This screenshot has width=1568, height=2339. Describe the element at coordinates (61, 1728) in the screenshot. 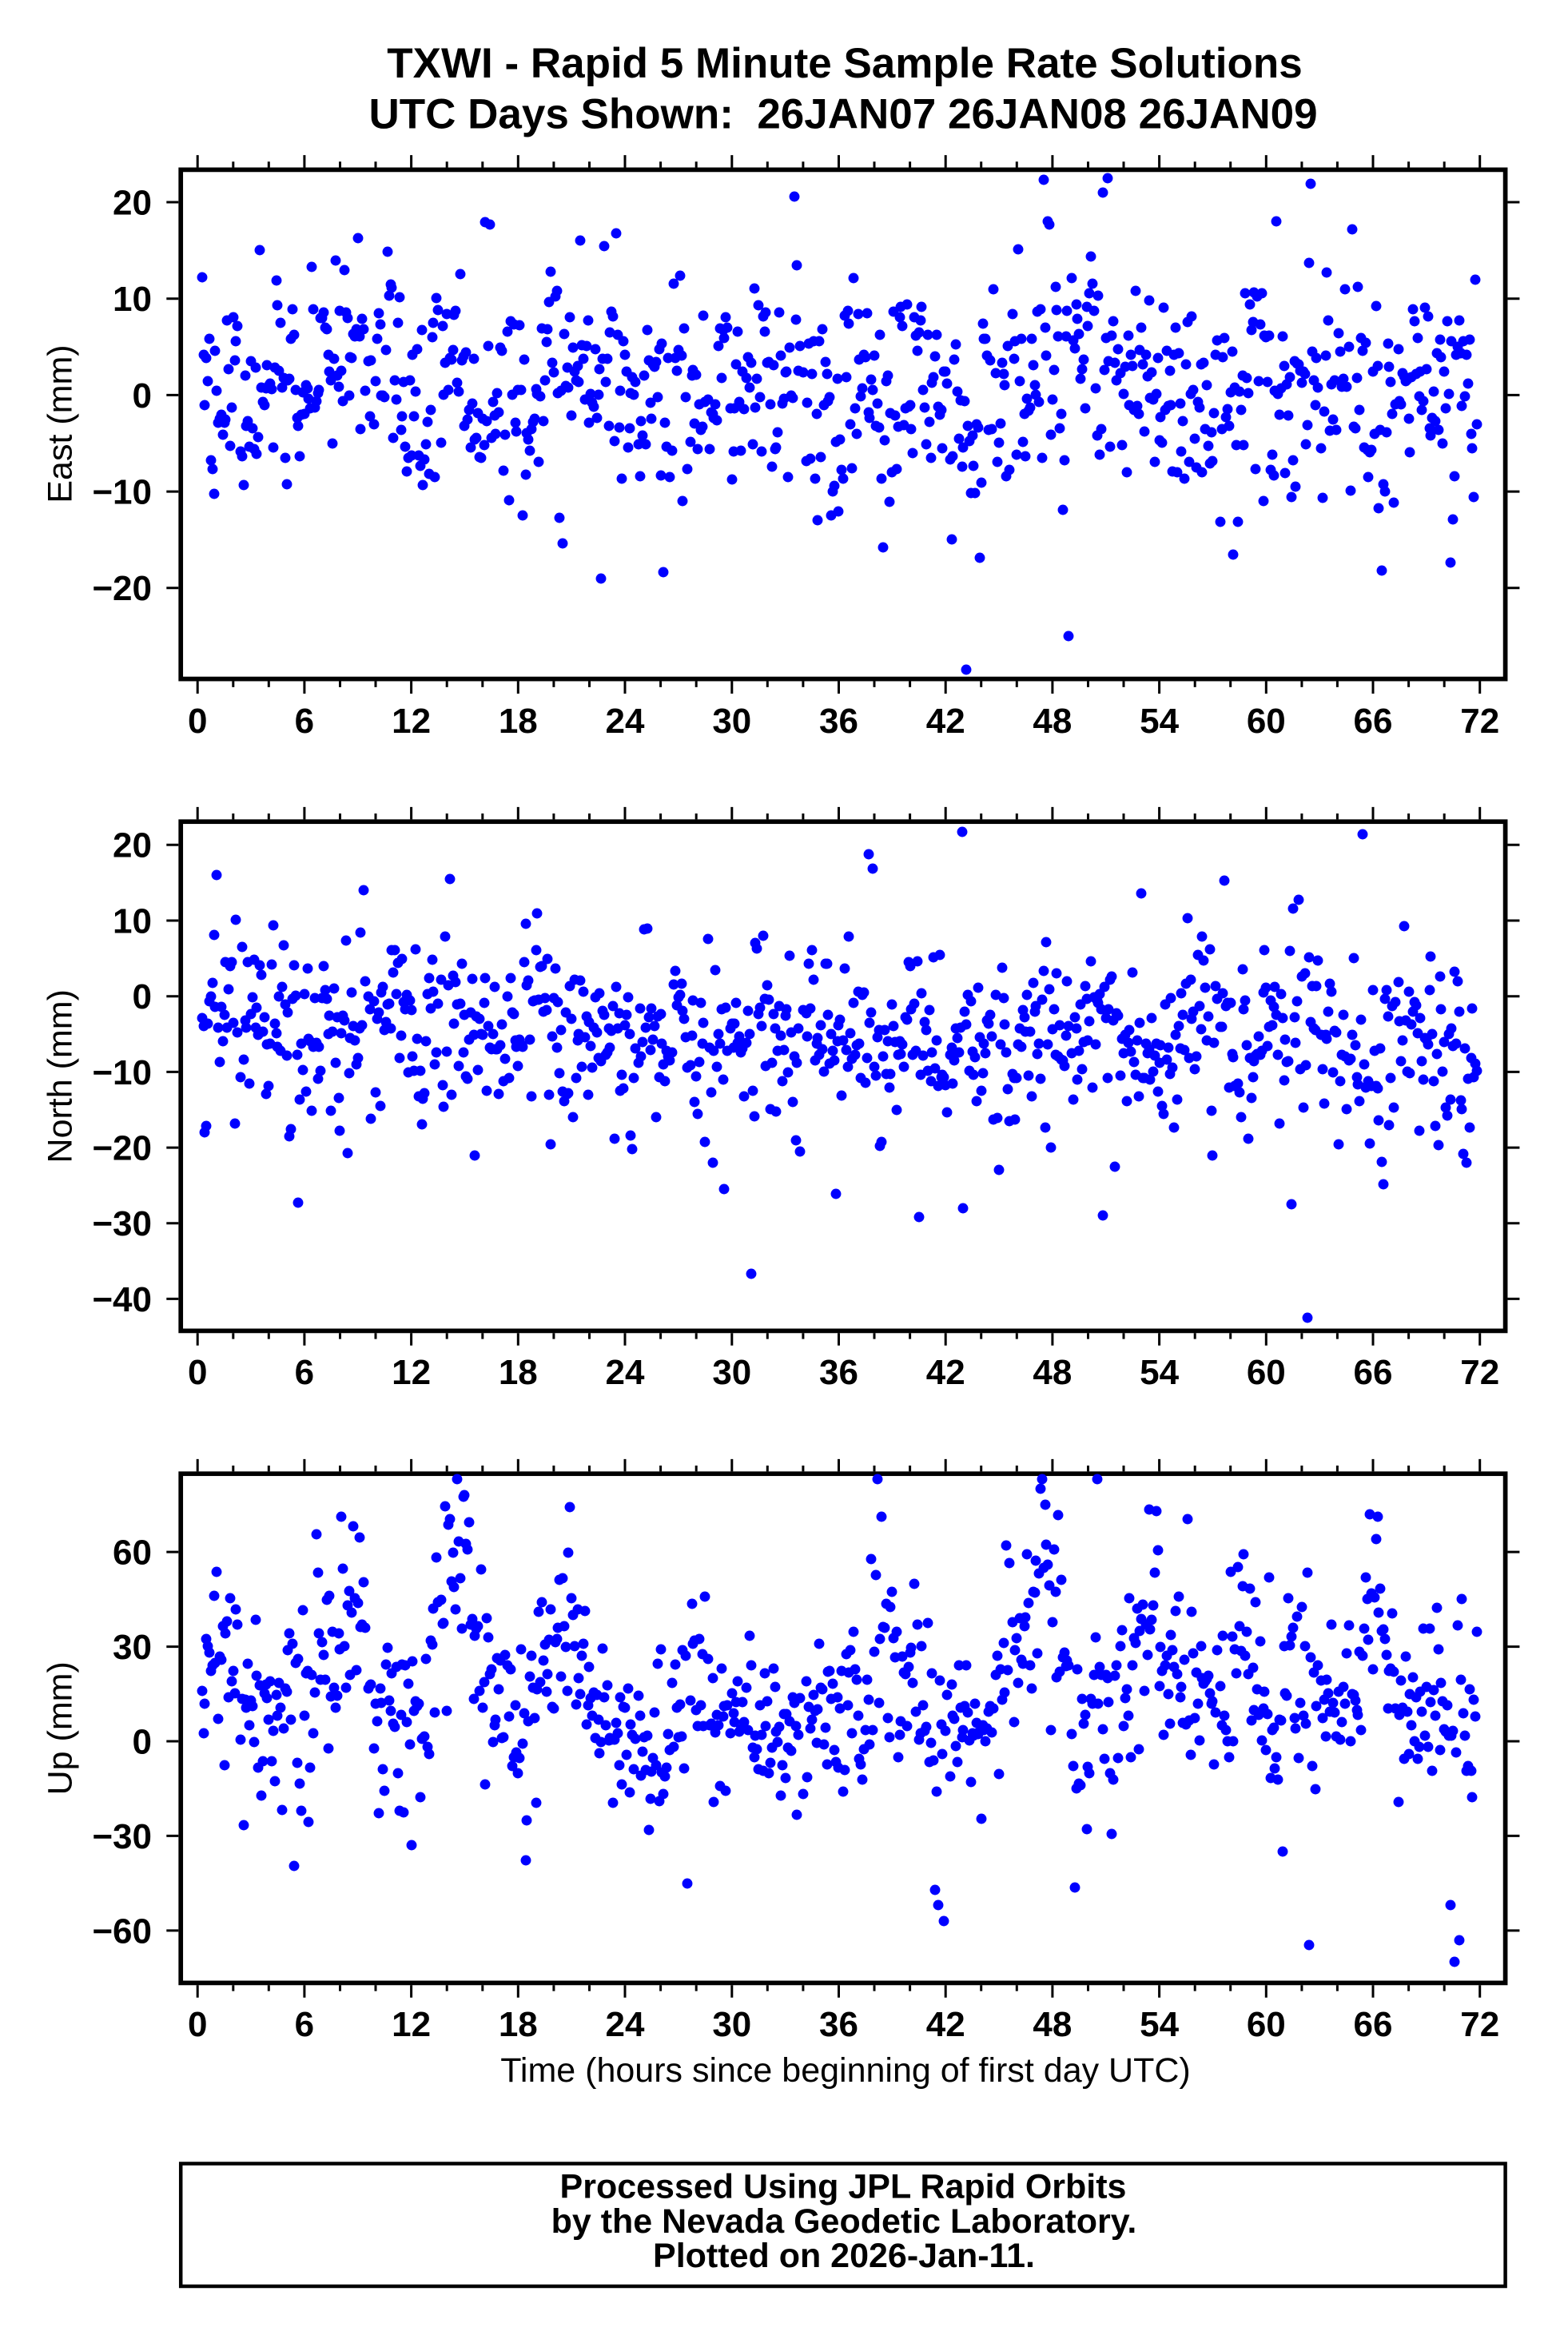

I see `svg-text: Up (mm)` at that location.